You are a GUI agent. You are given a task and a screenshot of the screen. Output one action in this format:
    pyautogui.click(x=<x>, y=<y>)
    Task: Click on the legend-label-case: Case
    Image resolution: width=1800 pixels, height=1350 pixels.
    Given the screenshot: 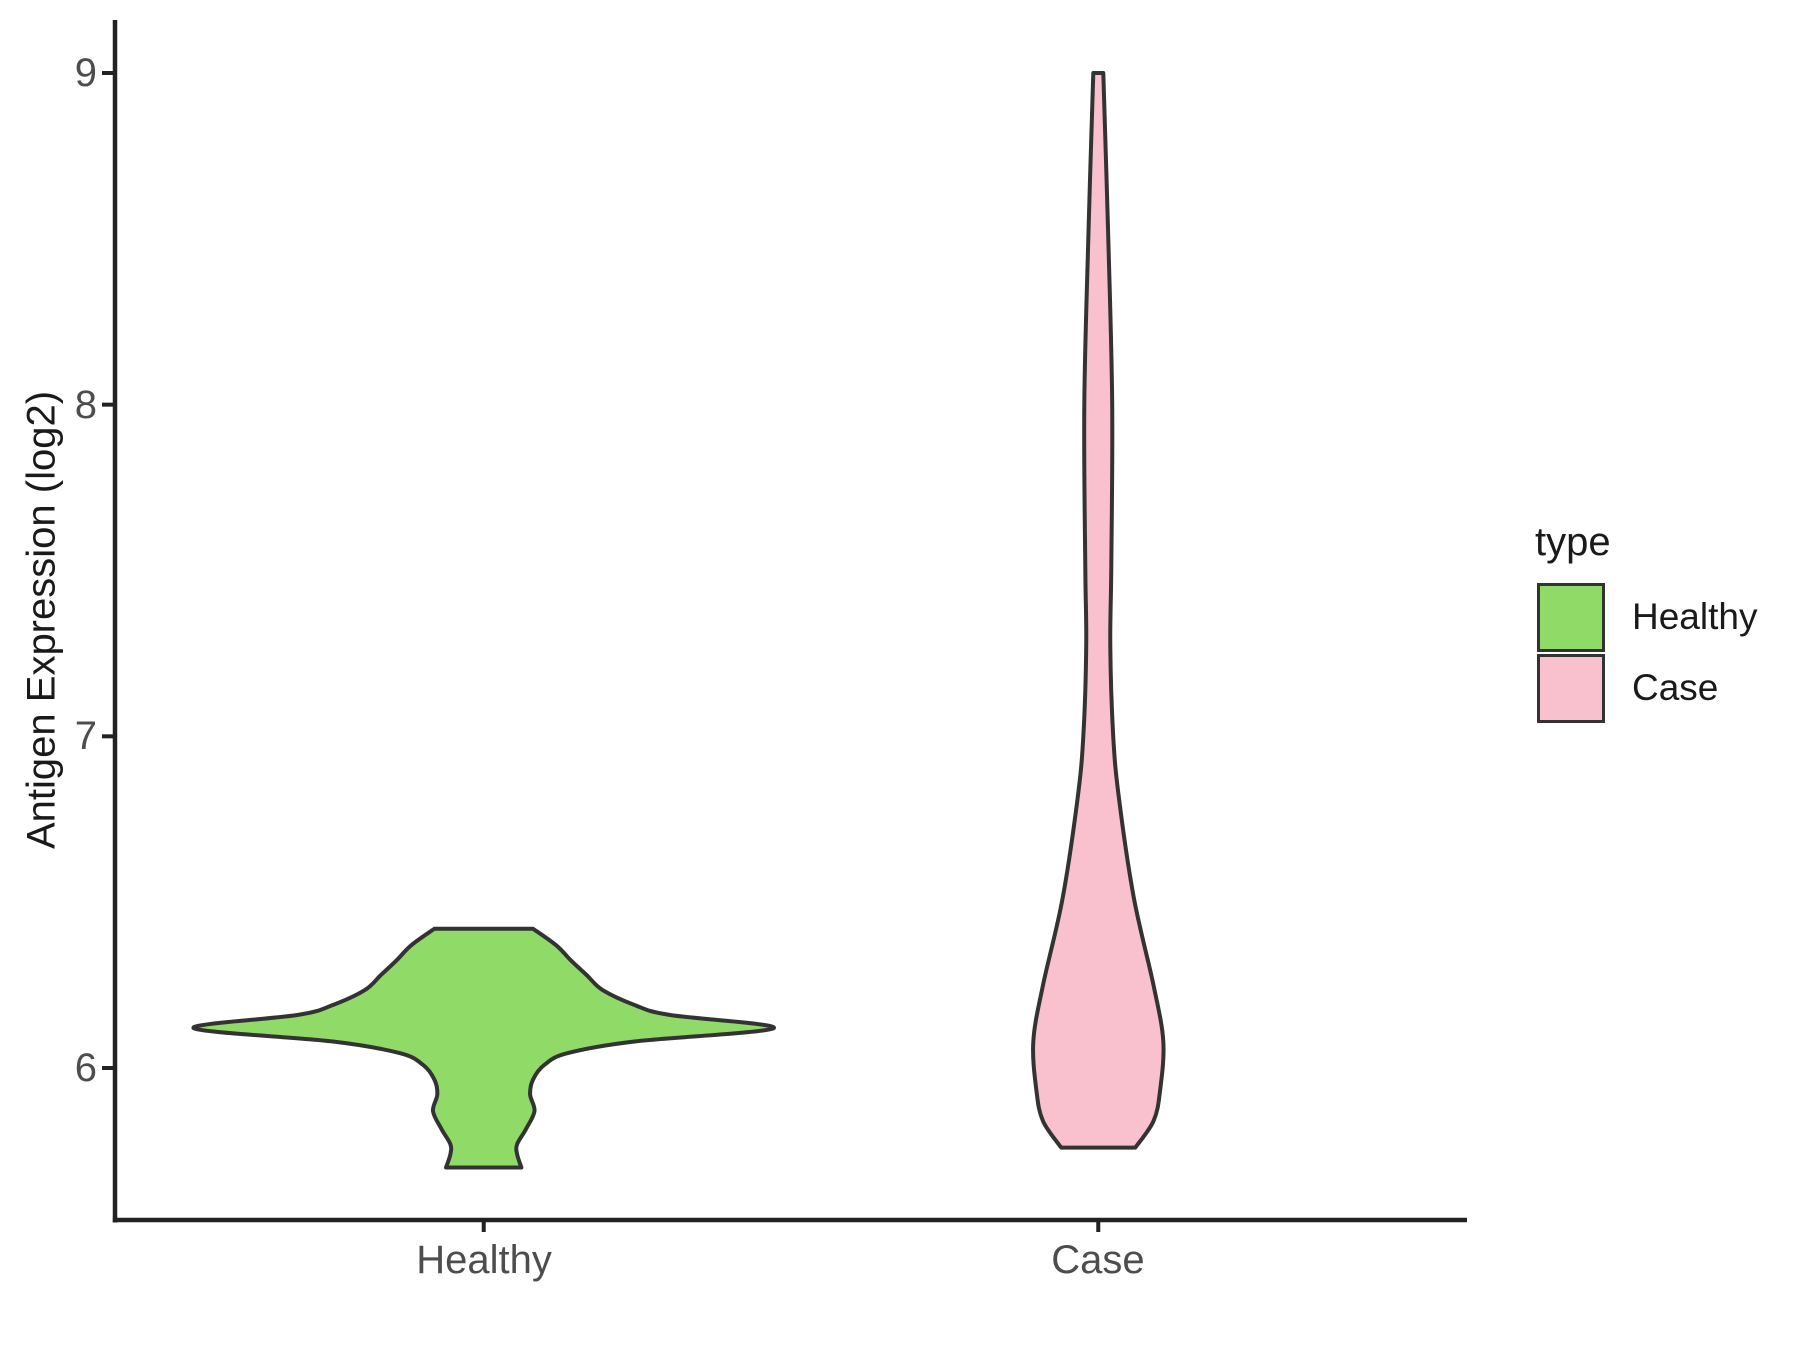 What is the action you would take?
    pyautogui.click(x=1675, y=687)
    